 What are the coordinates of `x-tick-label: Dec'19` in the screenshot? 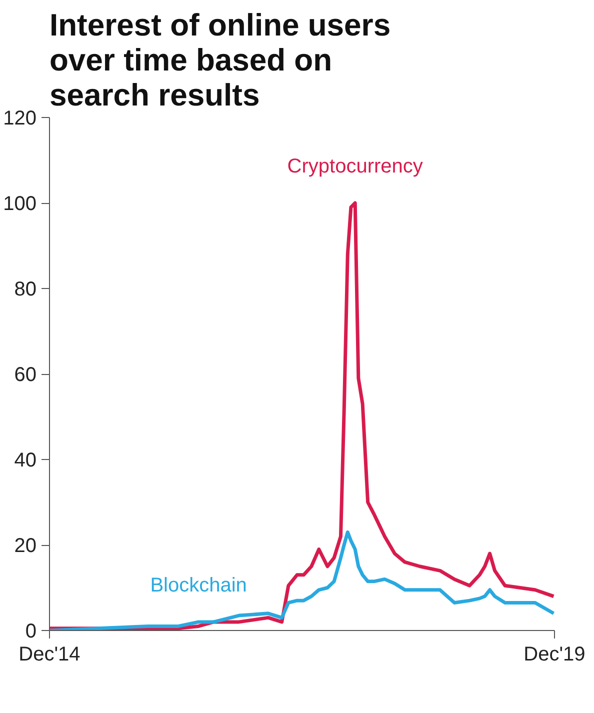 It's located at (555, 655).